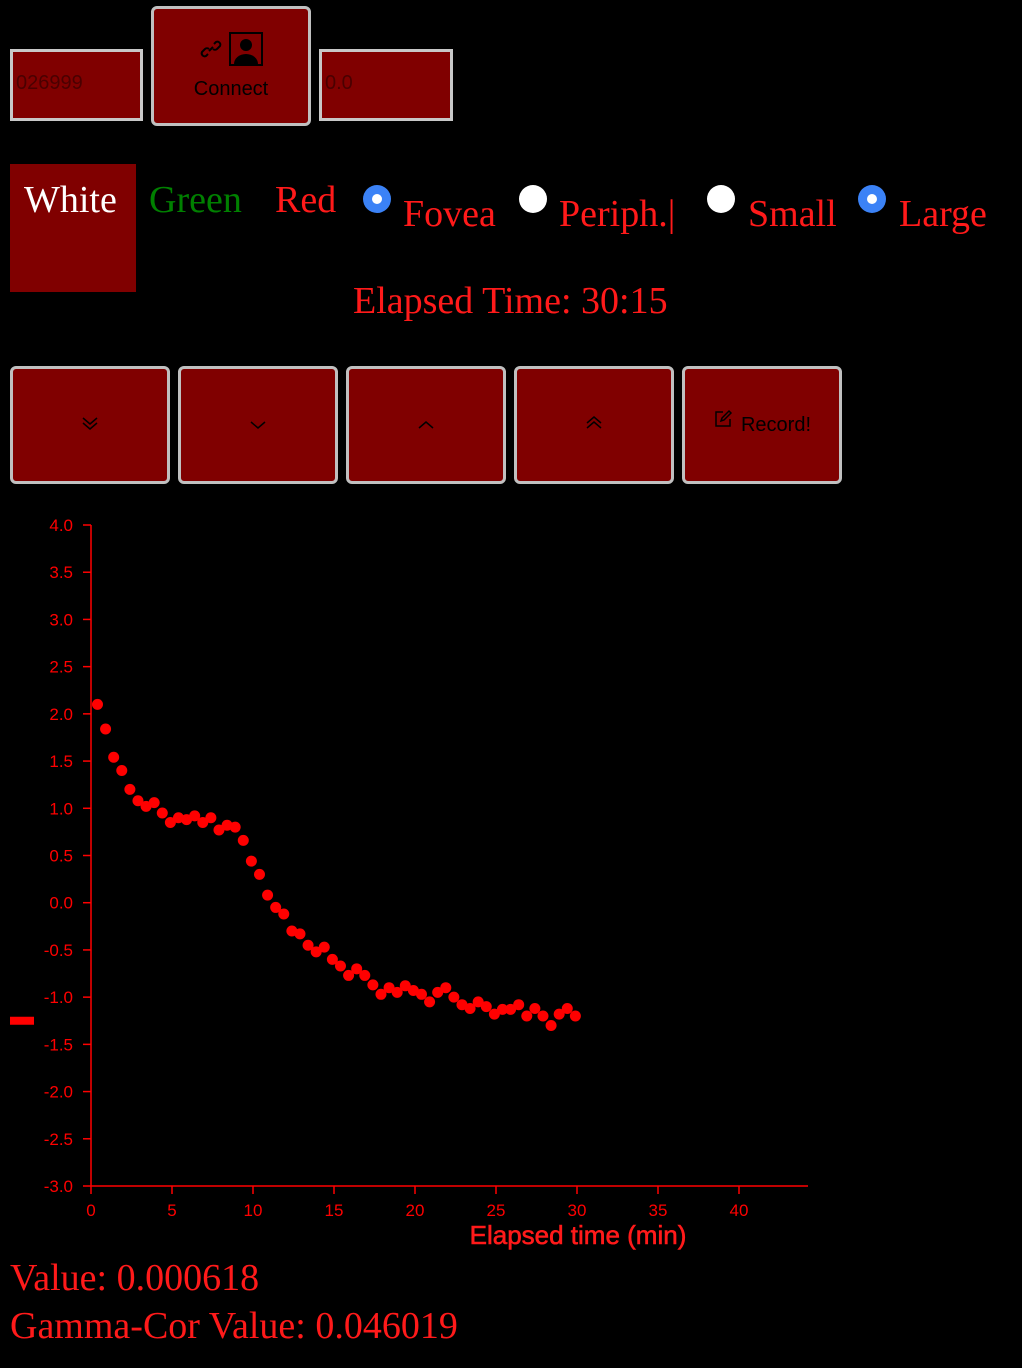 The width and height of the screenshot is (1022, 1368). I want to click on step-up-large-button, so click(594, 425).